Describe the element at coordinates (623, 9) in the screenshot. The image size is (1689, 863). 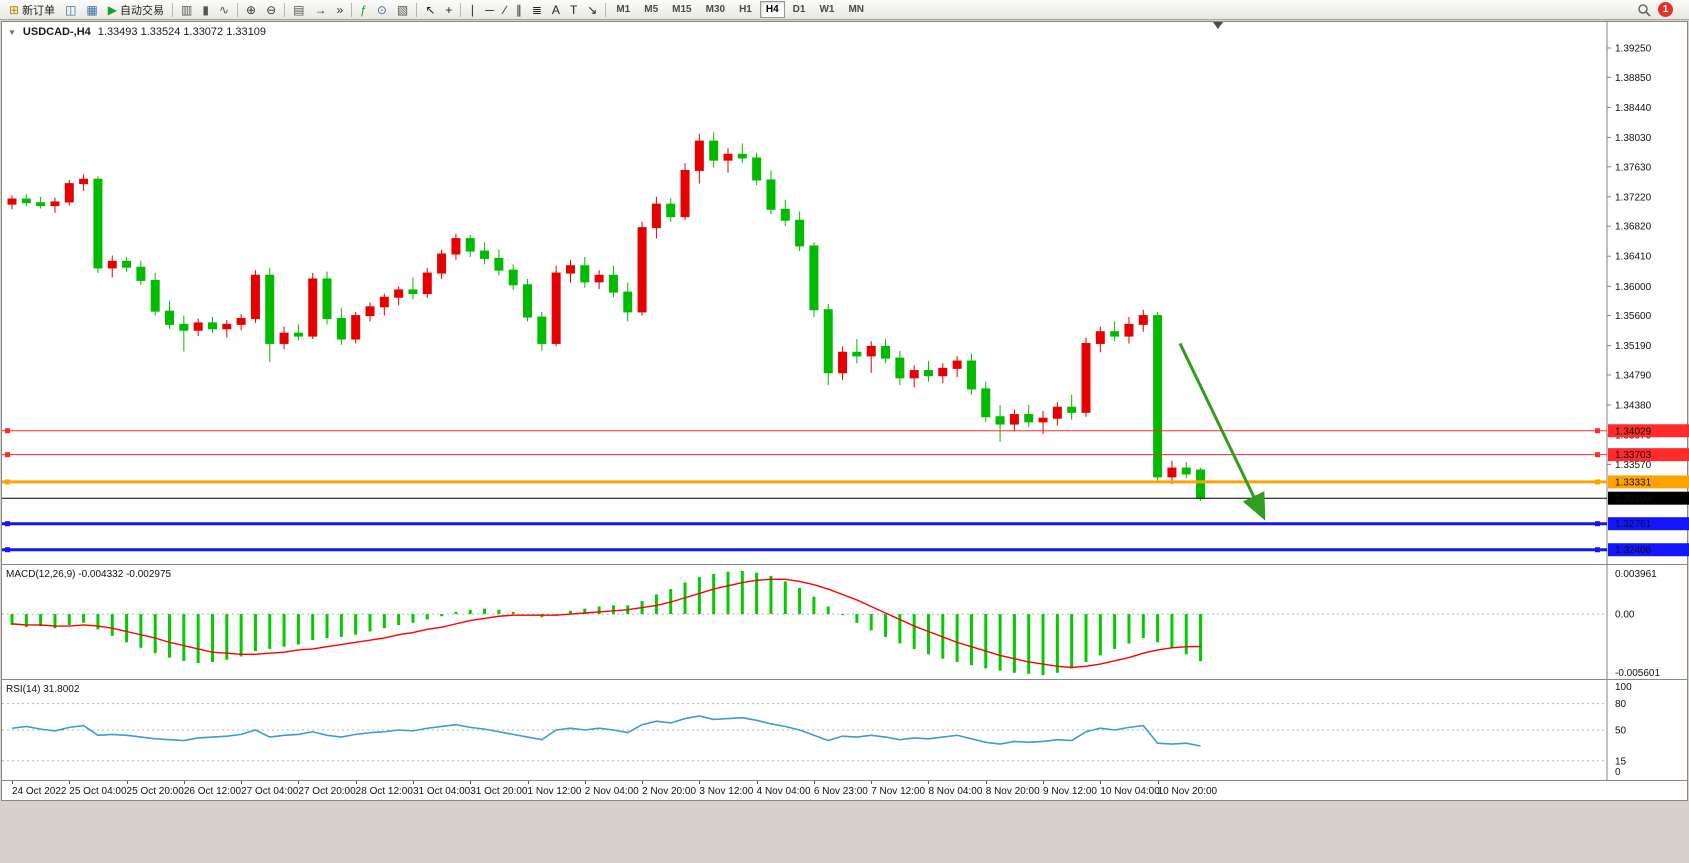
I see `timeframe-m1-button: M1` at that location.